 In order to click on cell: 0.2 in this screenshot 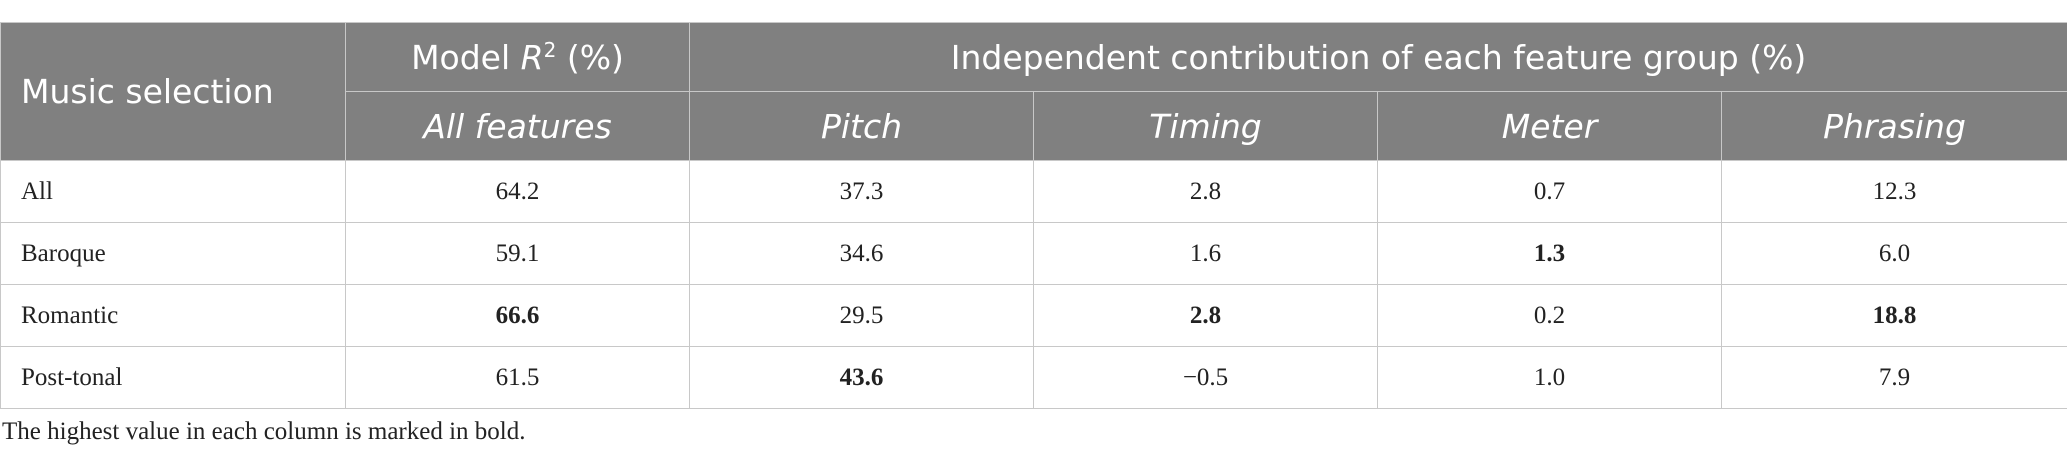, I will do `click(1549, 315)`.